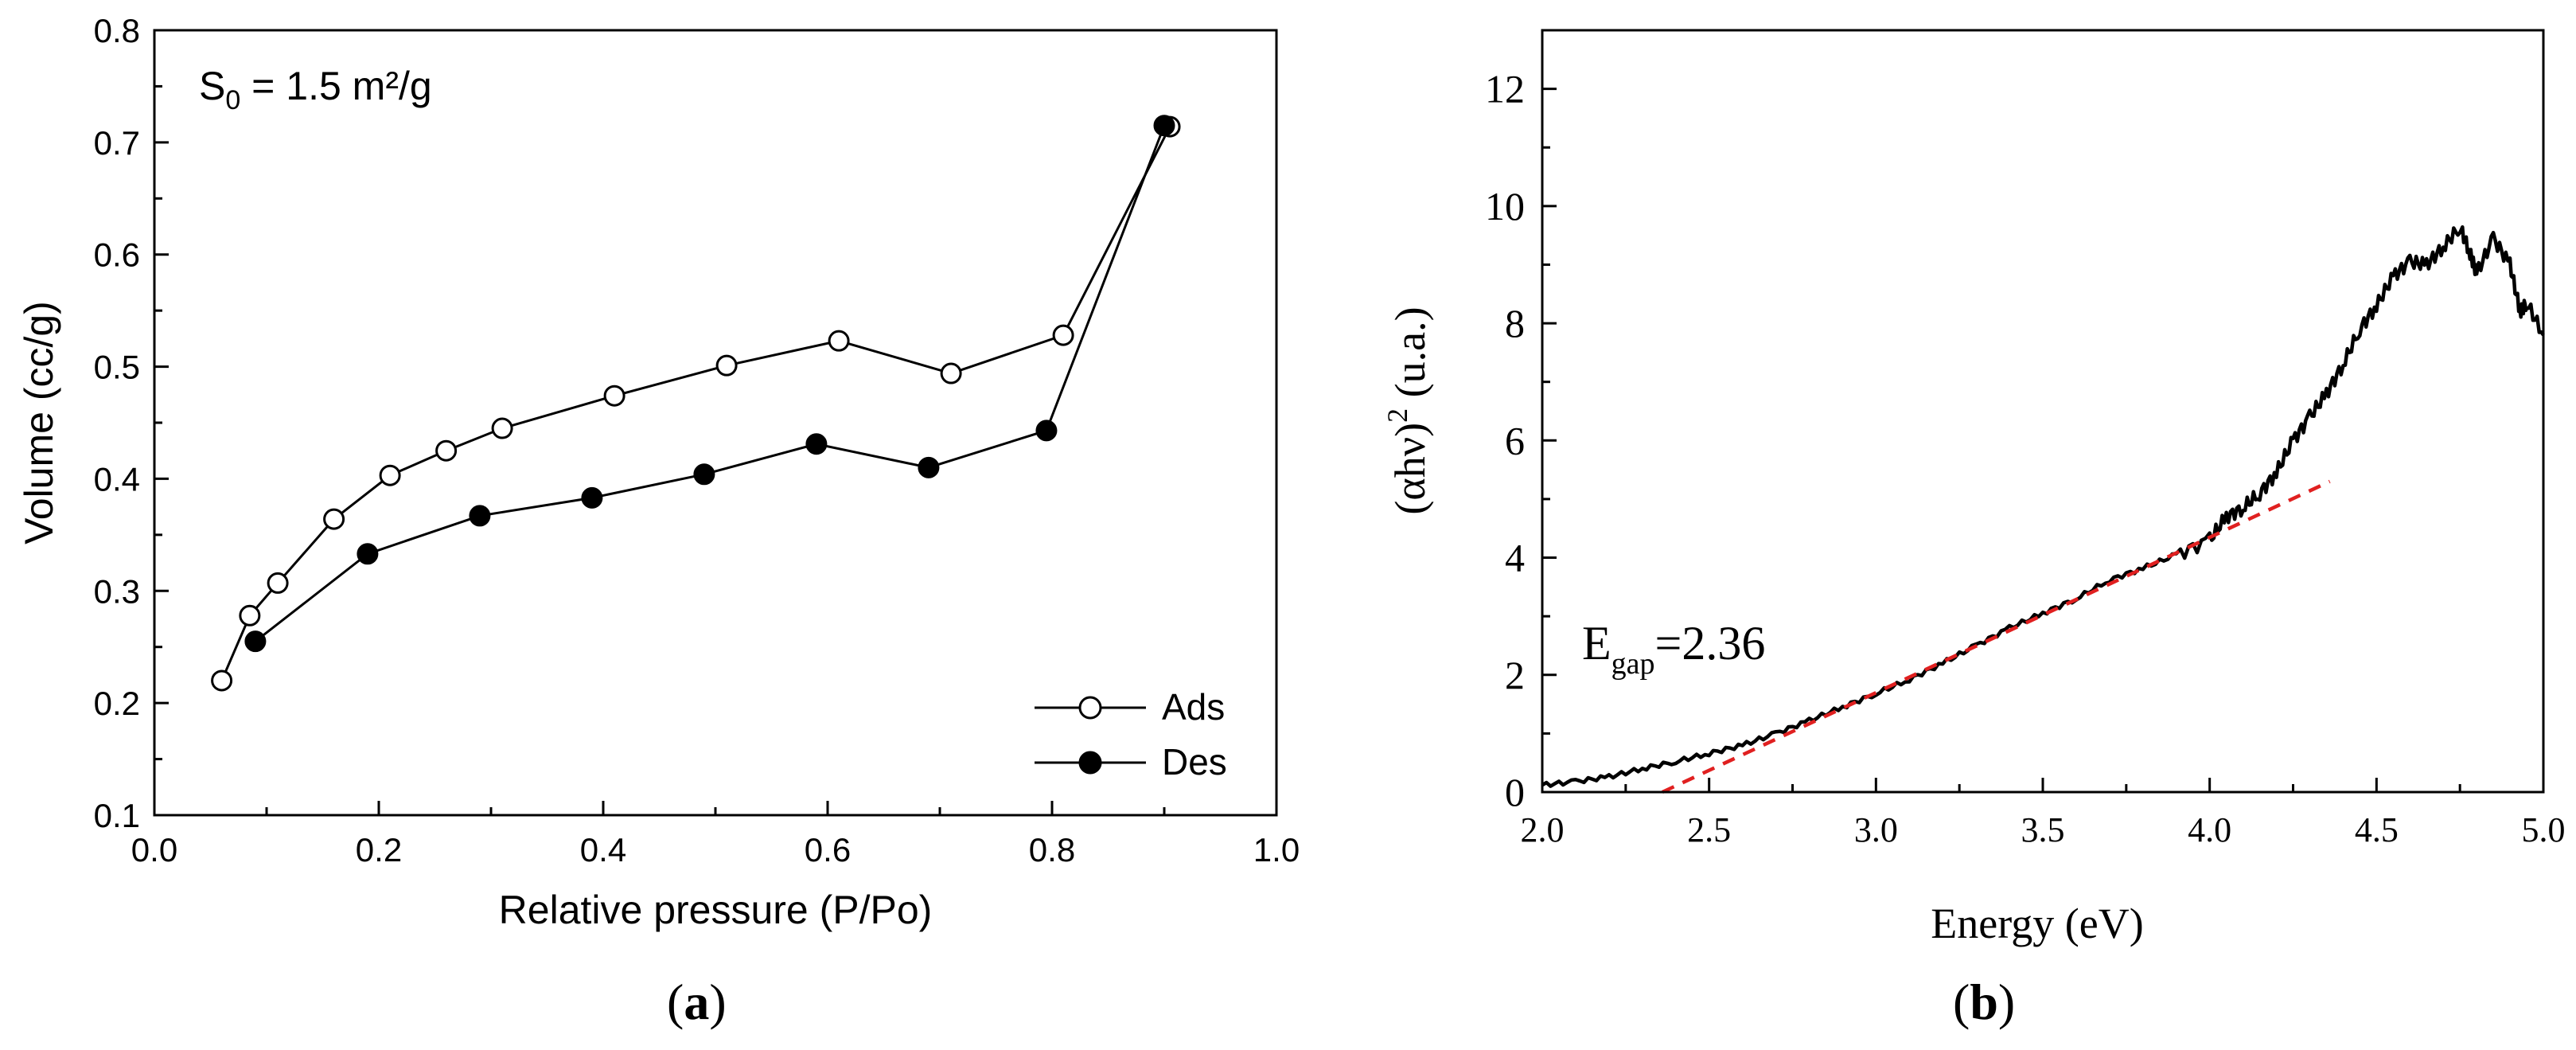 This screenshot has height=1050, width=2576. Describe the element at coordinates (315, 89) in the screenshot. I see `chart-a-annotation: S0 = 1.5 m²/g` at that location.